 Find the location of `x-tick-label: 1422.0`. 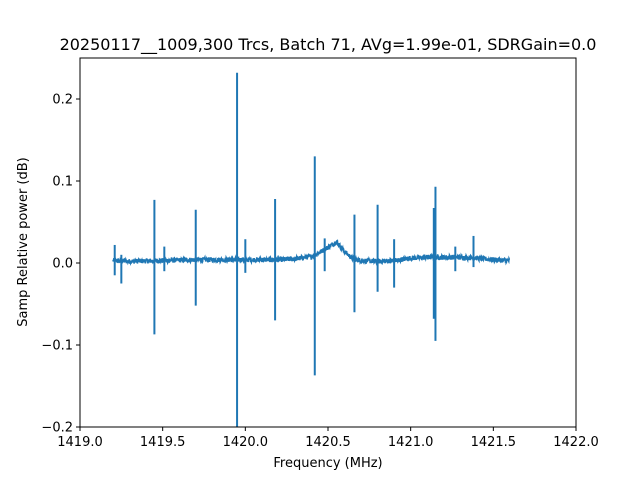

x-tick-label: 1422.0 is located at coordinates (576, 442).